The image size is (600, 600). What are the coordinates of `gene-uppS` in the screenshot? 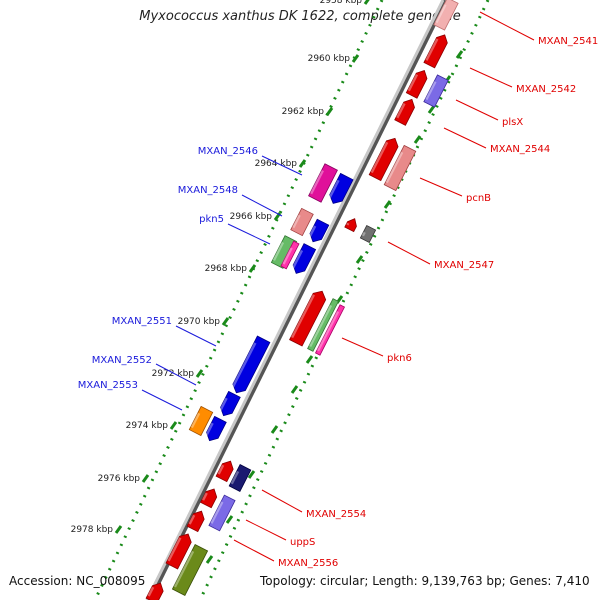 It's located at (210, 497).